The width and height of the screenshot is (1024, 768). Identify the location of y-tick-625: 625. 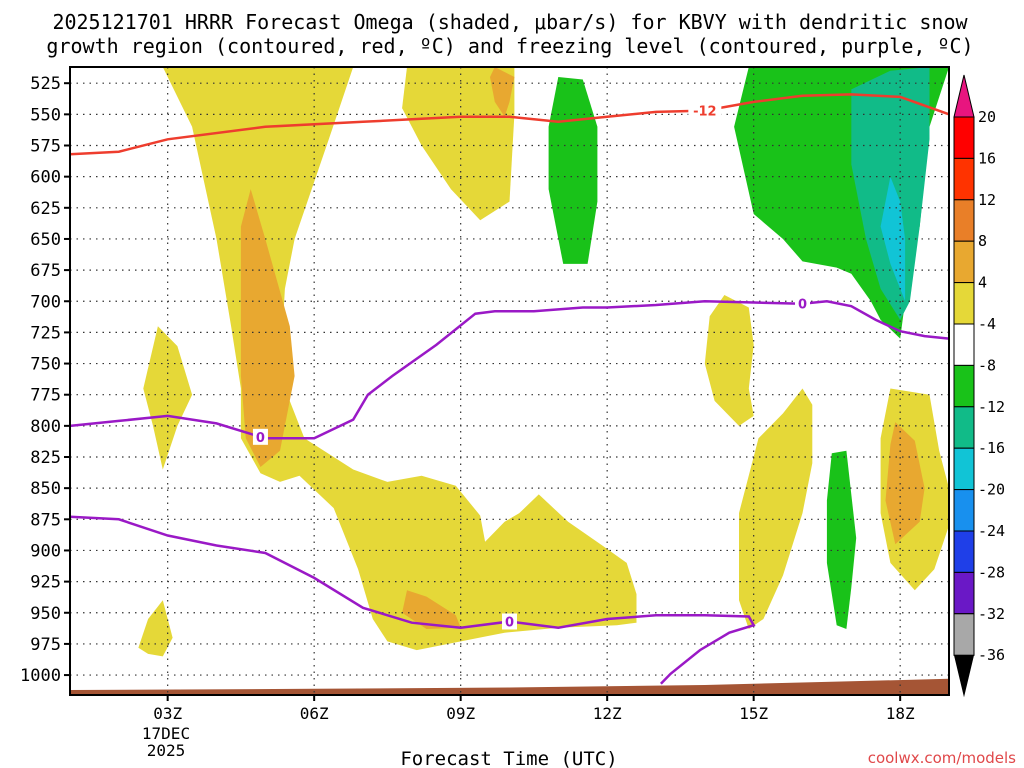
(45, 209).